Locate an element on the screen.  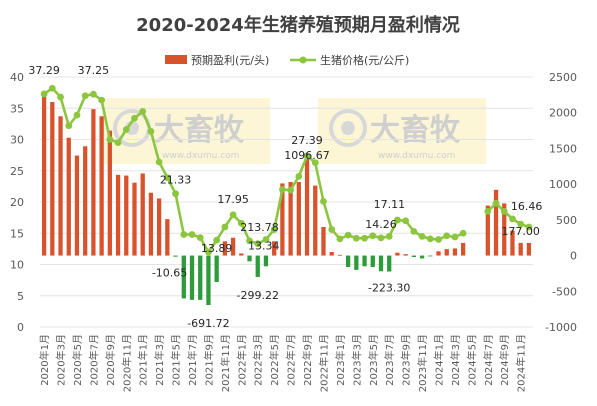
data-label: 16.46 is located at coordinates (527, 206).